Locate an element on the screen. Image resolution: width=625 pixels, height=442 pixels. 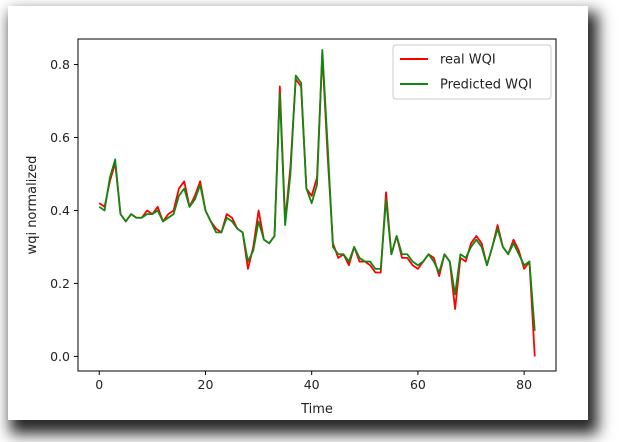
x-axis-label: Time is located at coordinates (316, 409).